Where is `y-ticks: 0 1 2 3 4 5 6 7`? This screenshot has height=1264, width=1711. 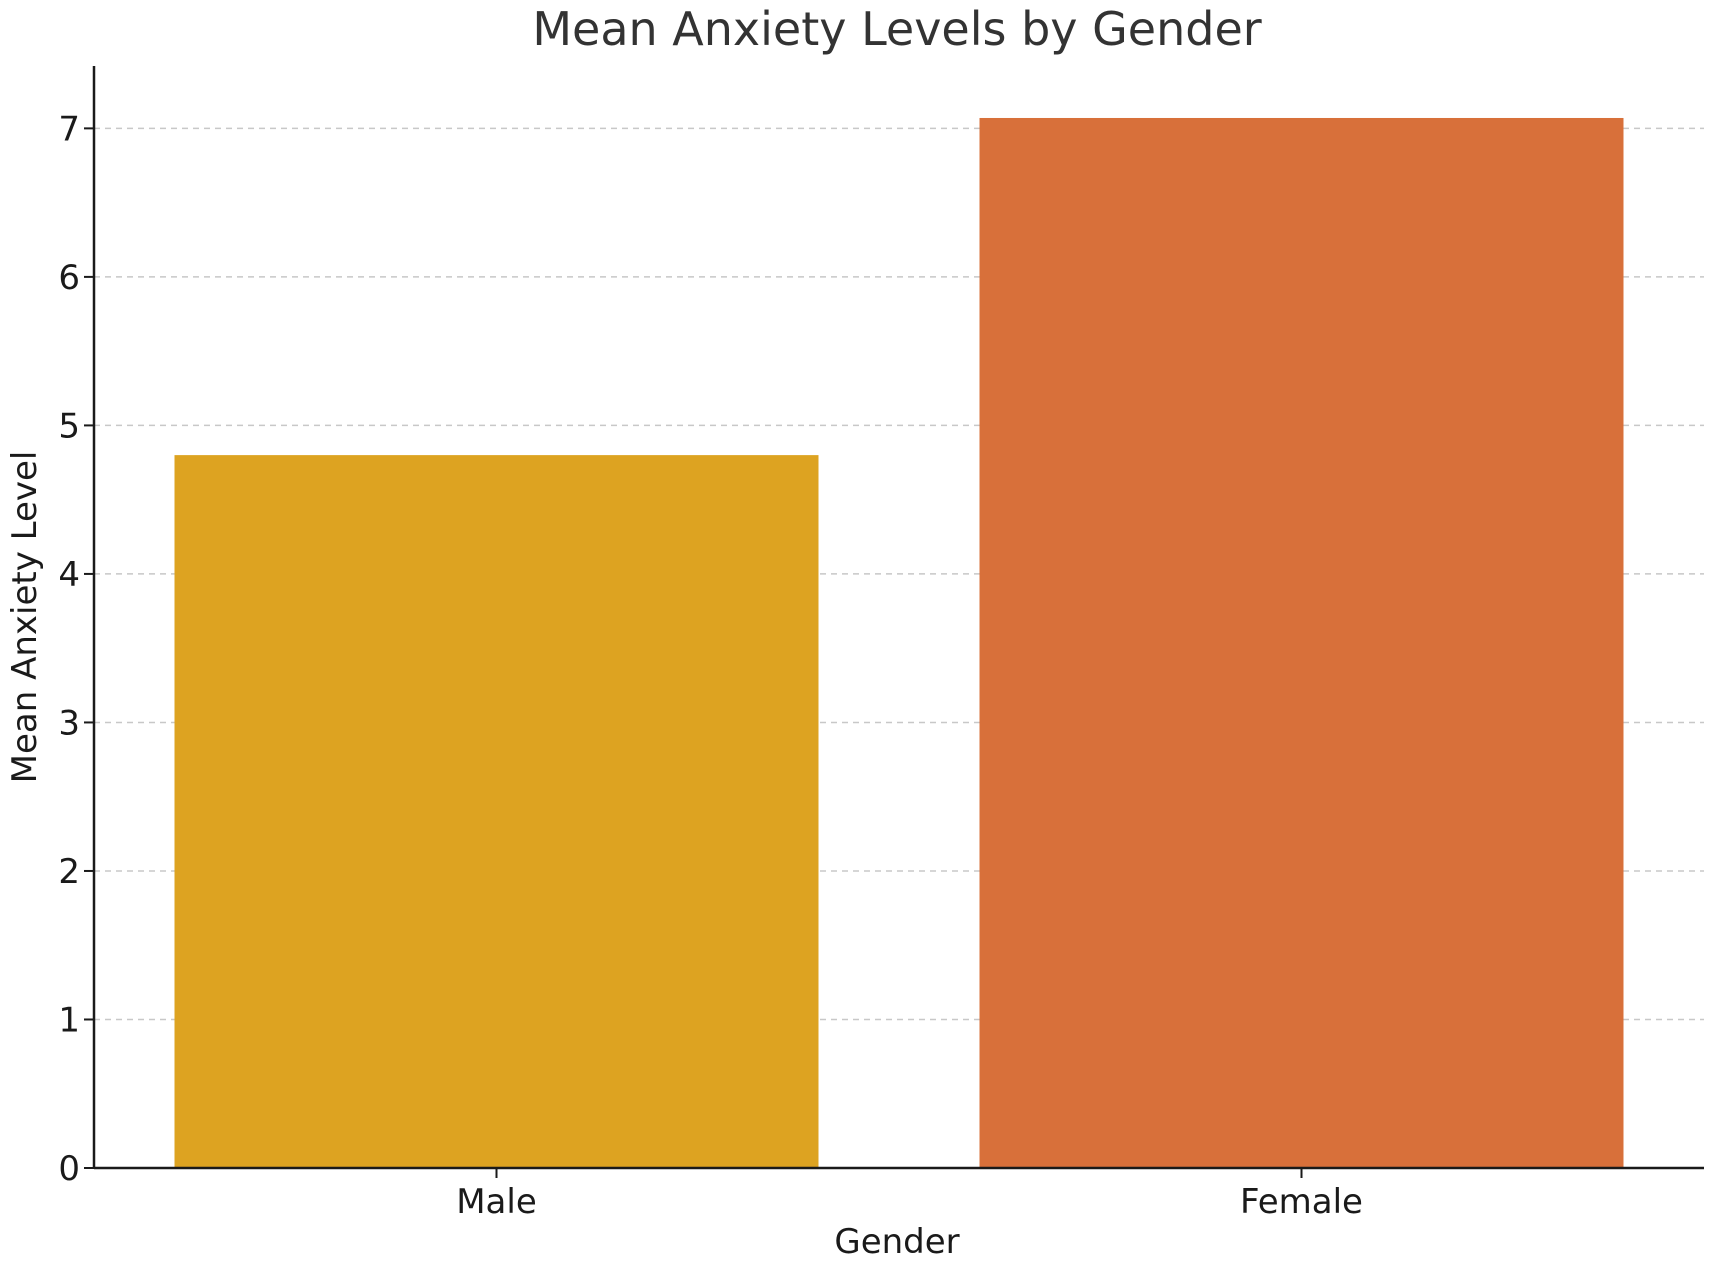 y-ticks: 0 1 2 3 4 5 6 7 is located at coordinates (76, 649).